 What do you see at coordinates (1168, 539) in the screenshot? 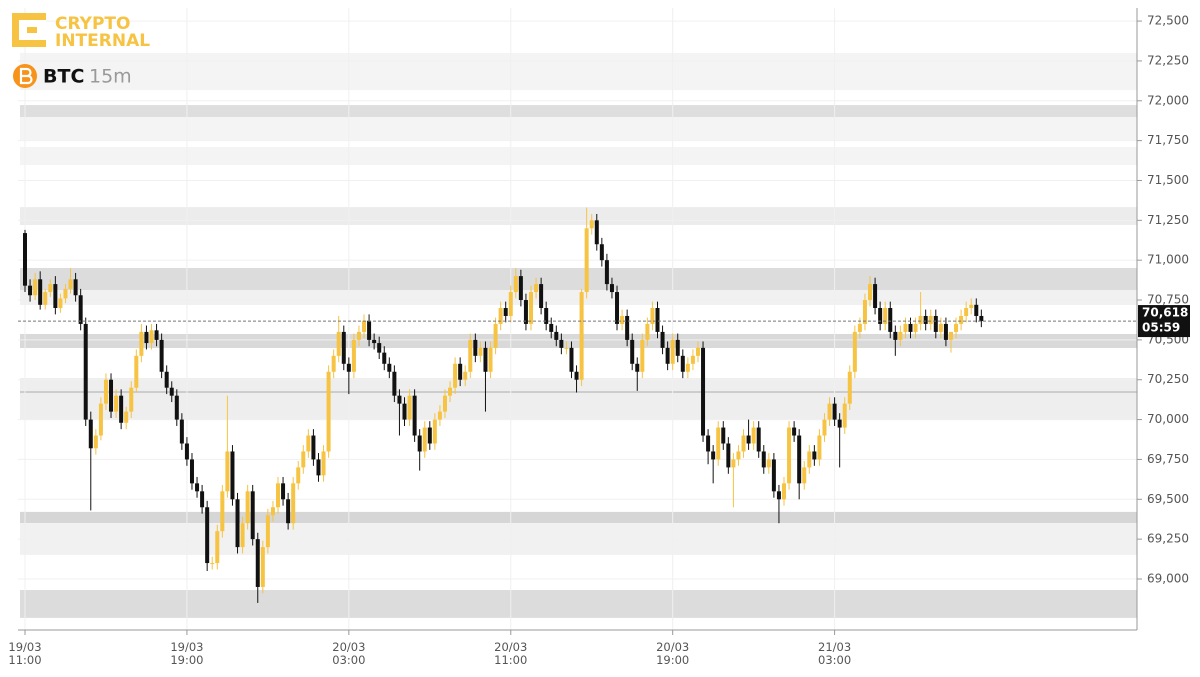
I see `y-tick-label: 69,250` at bounding box center [1168, 539].